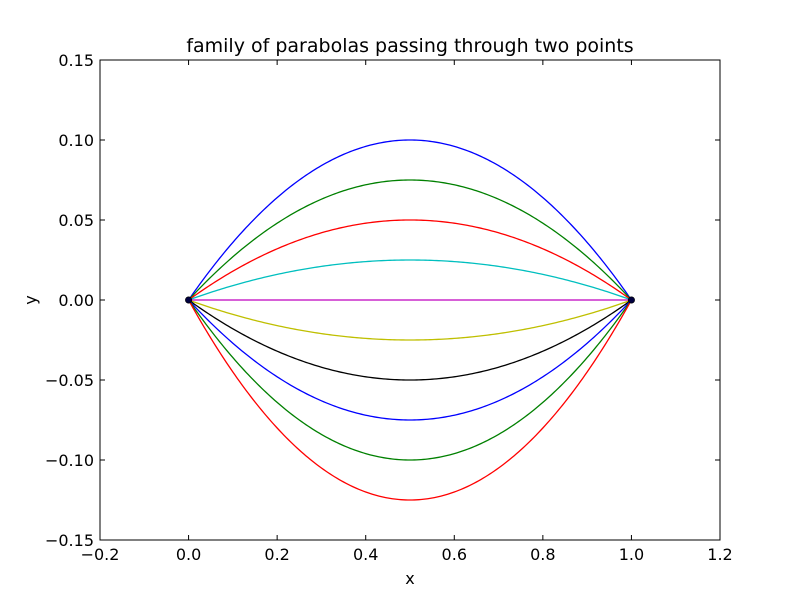 This screenshot has height=605, width=800. I want to click on x-axis-label: x, so click(409, 578).